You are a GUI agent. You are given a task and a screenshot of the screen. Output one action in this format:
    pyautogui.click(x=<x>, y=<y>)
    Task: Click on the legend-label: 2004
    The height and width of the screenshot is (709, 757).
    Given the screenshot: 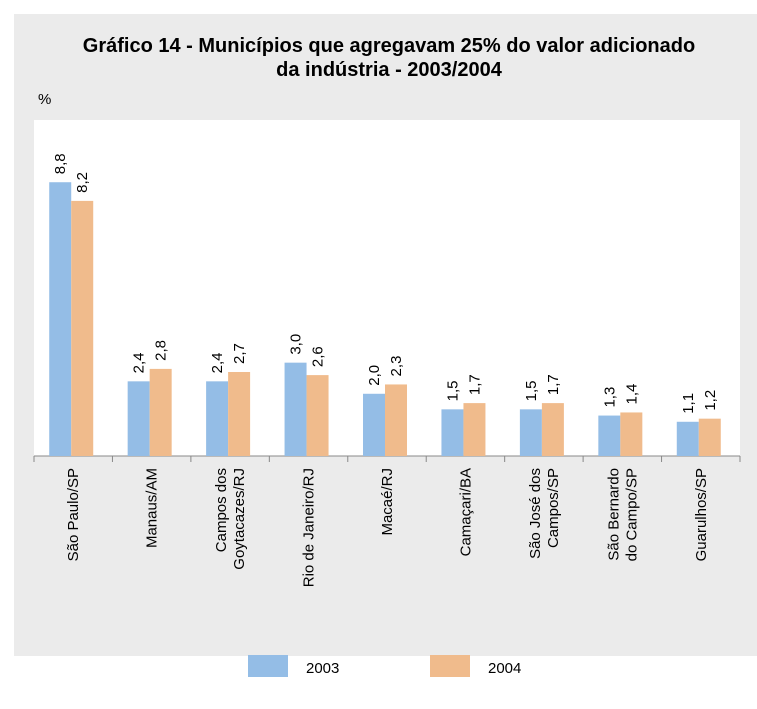 What is the action you would take?
    pyautogui.click(x=504, y=668)
    